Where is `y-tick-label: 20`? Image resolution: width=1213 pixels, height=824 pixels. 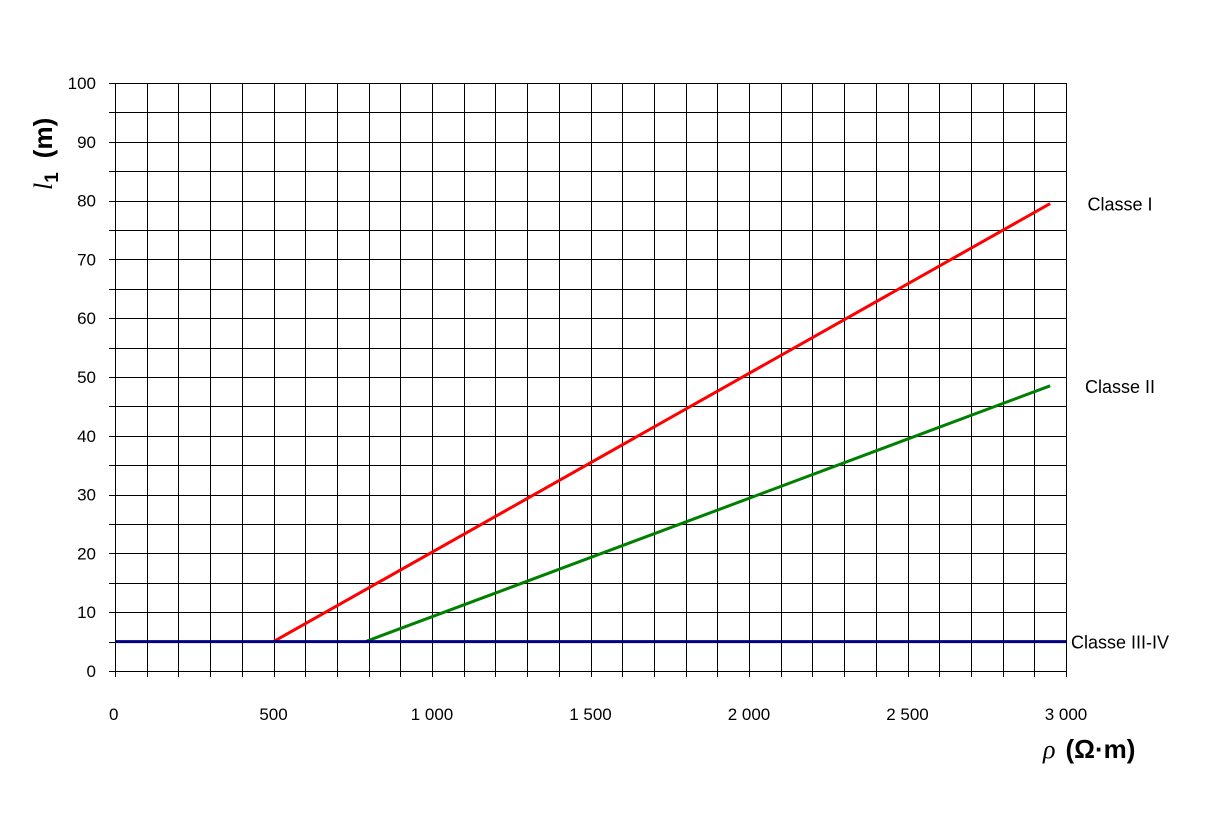 y-tick-label: 20 is located at coordinates (86, 553).